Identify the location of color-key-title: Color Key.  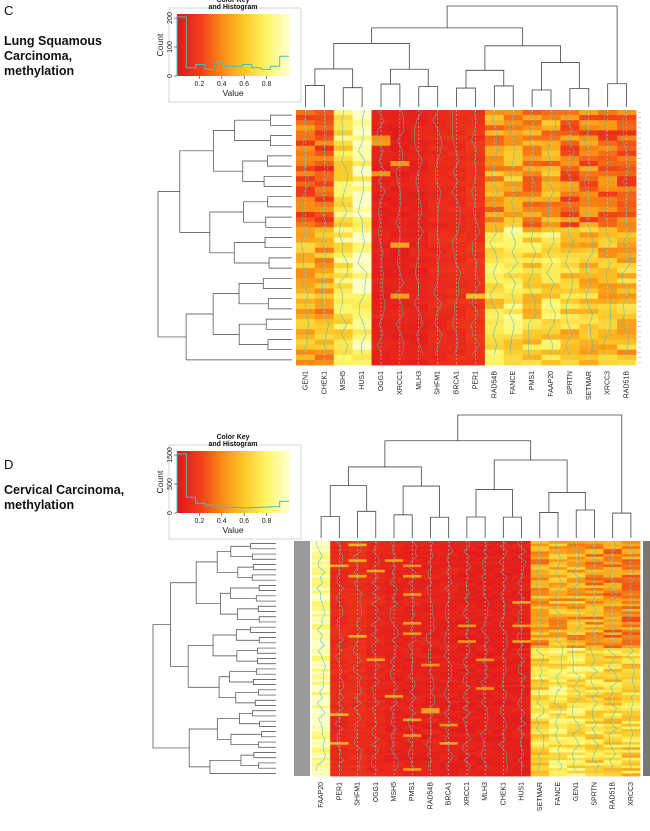
(232, 2).